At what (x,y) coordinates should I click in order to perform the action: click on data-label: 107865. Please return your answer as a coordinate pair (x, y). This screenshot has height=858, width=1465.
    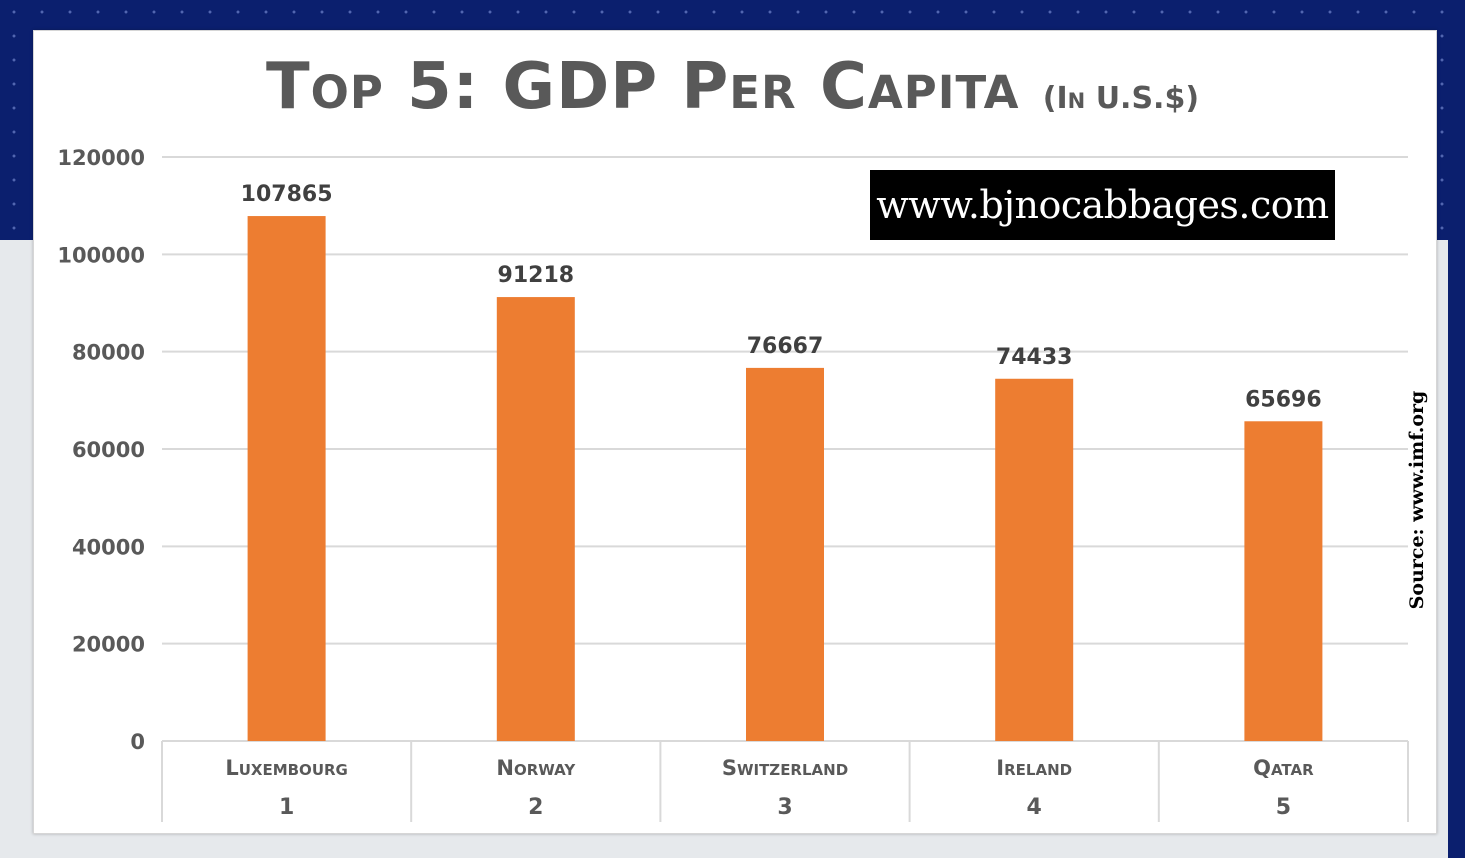
    Looking at the image, I should click on (287, 194).